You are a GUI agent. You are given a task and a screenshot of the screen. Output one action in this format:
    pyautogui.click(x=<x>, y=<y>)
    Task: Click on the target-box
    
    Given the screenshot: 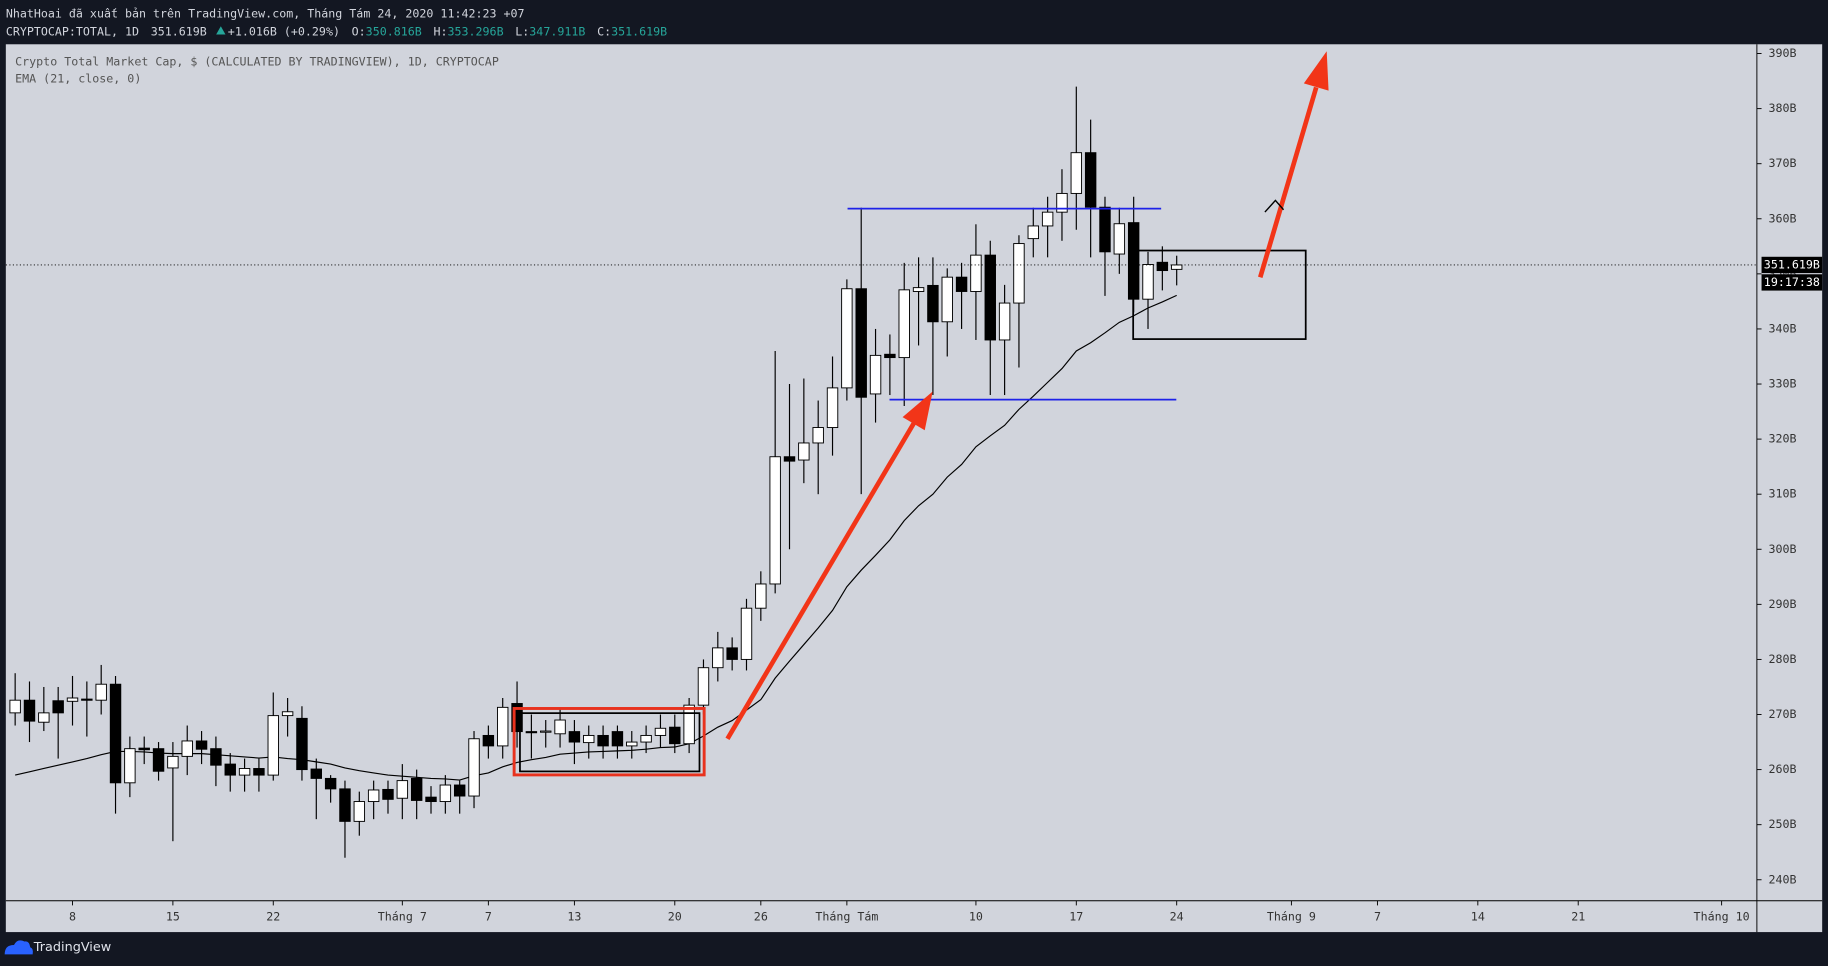 What is the action you would take?
    pyautogui.click(x=1219, y=294)
    